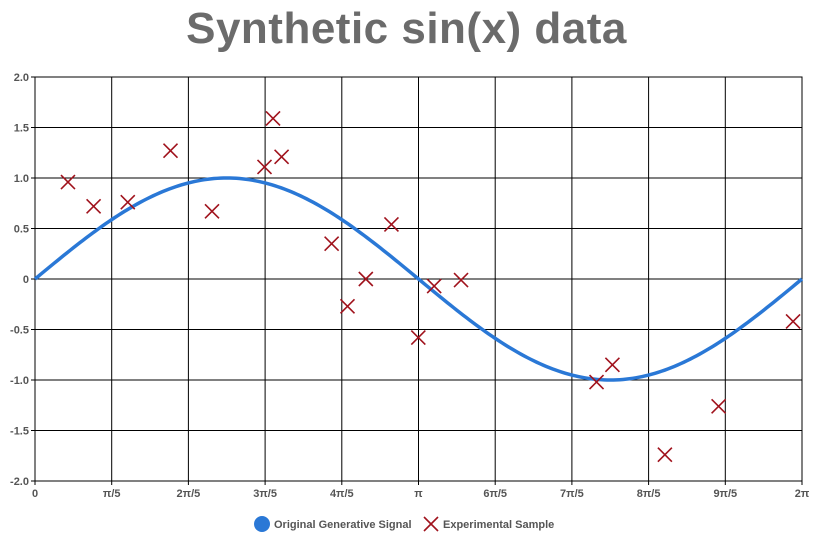  Describe the element at coordinates (19, 482) in the screenshot. I see `y-tick-label: -2.0` at that location.